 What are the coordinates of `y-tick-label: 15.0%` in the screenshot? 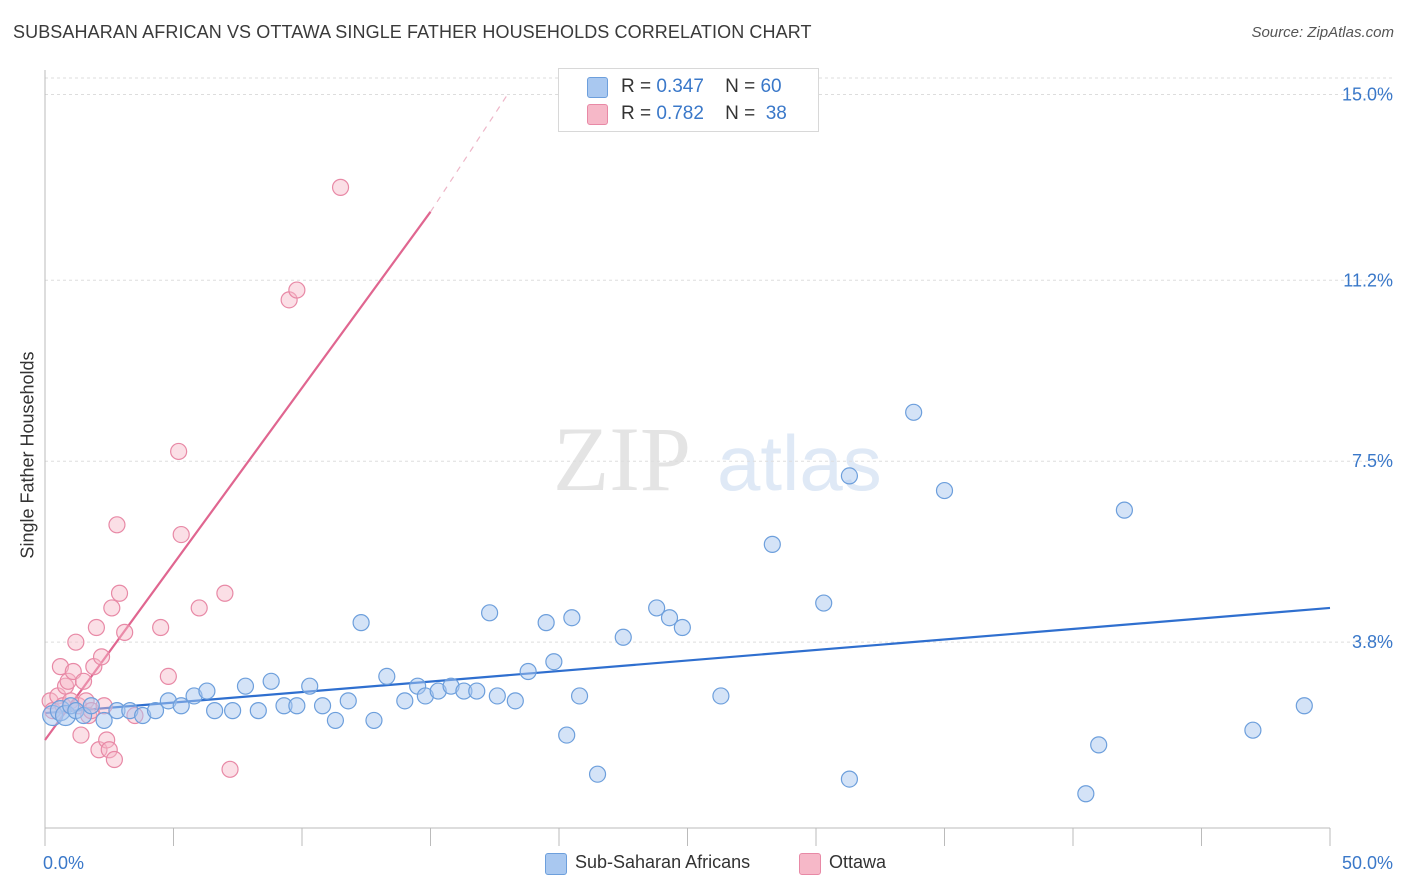 It's located at (1367, 94).